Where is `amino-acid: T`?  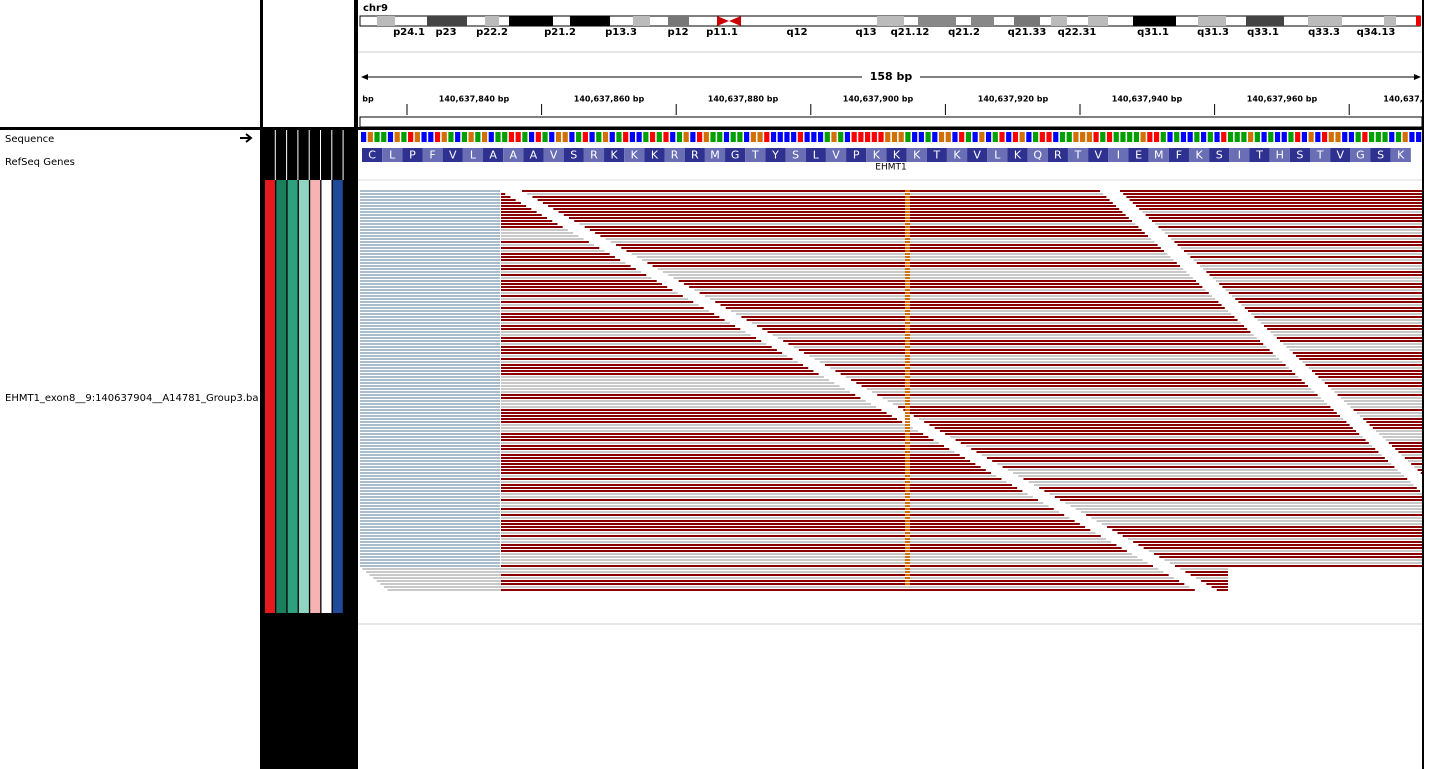
amino-acid: T is located at coordinates (936, 155).